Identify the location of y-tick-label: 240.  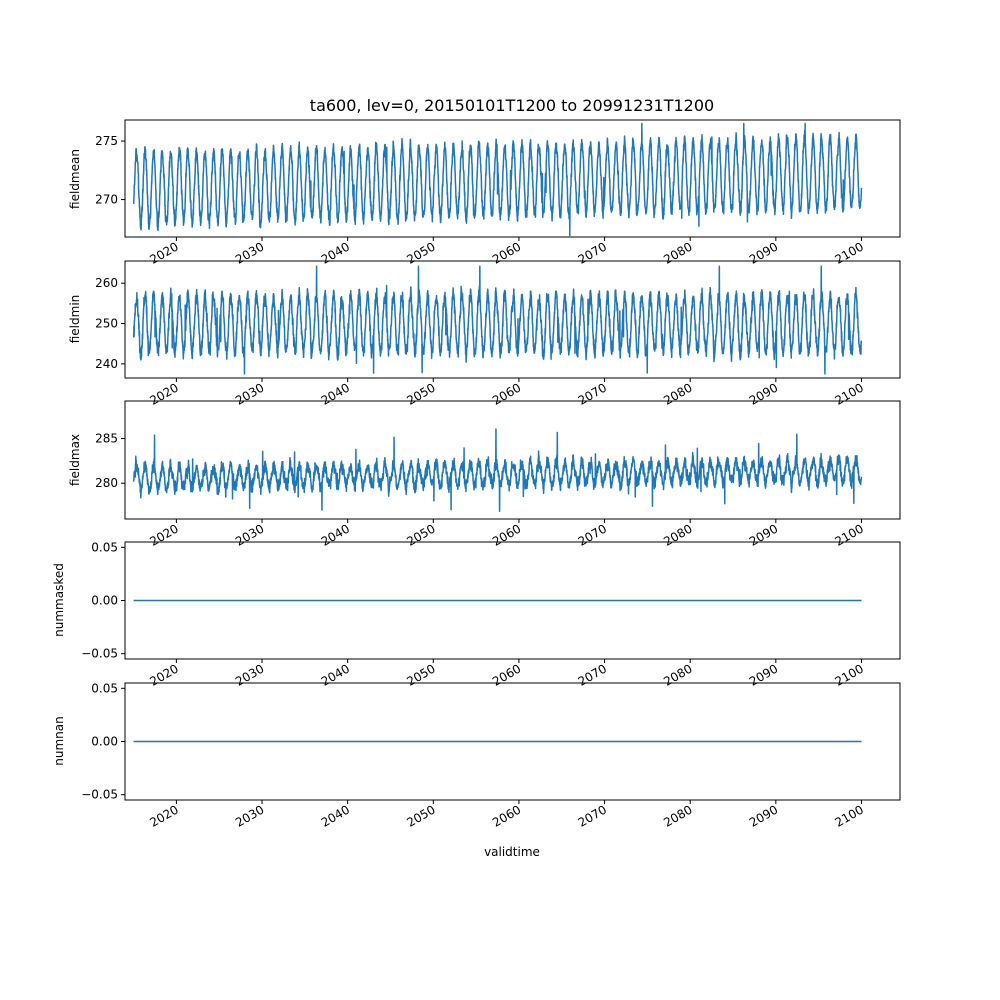
(106, 364).